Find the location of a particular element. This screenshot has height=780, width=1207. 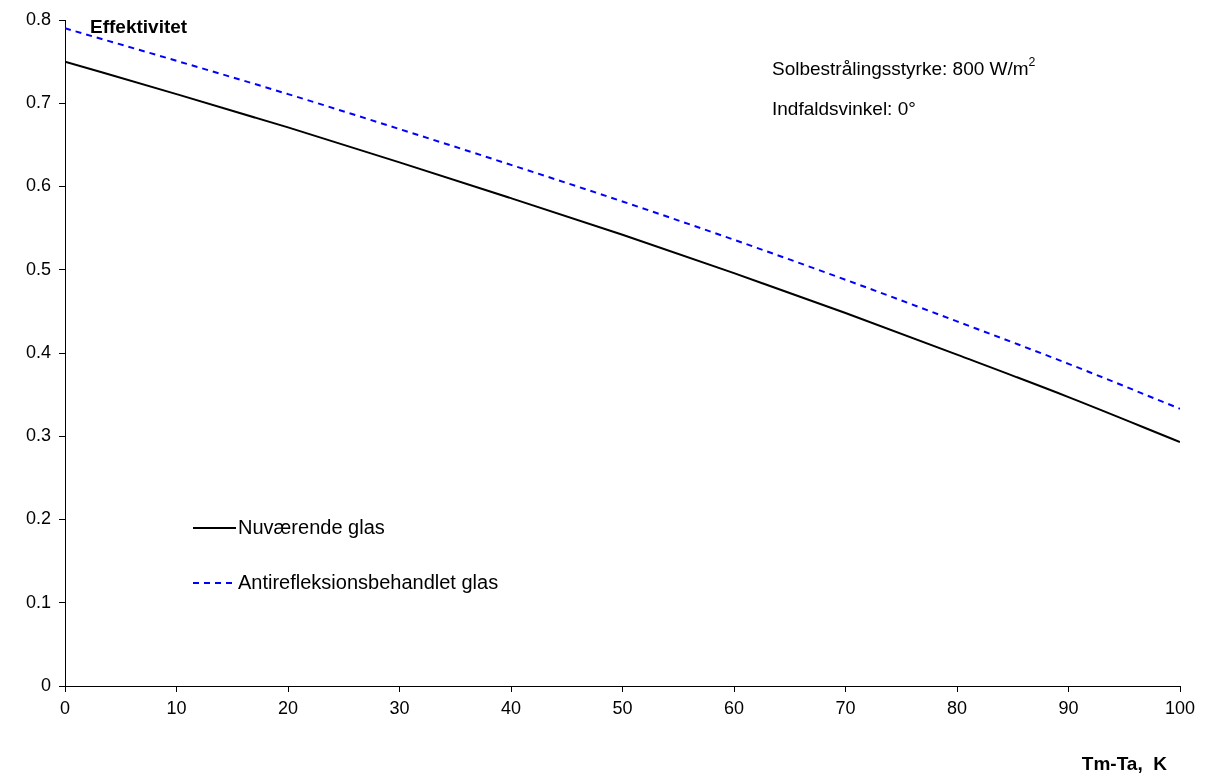

y-tick-label: 0 is located at coordinates (45, 684).